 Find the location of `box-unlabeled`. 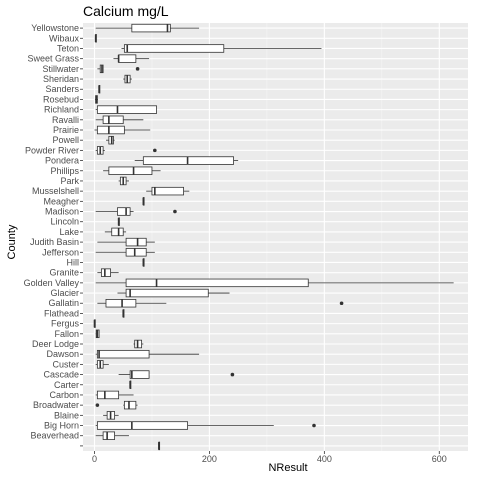

box-unlabeled is located at coordinates (159, 446).